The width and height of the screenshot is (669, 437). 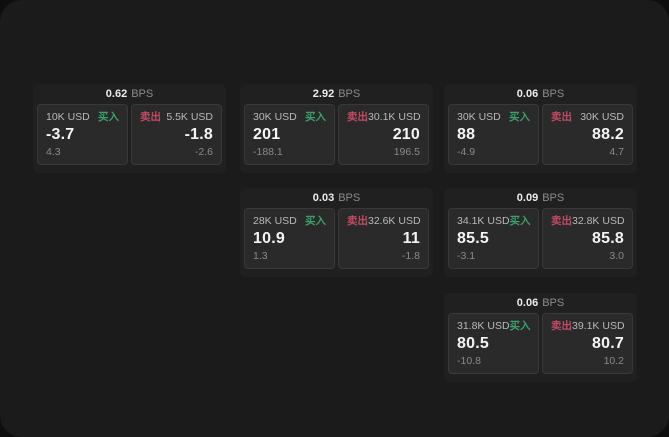 What do you see at coordinates (410, 256) in the screenshot?
I see `sell-change: -1.8` at bounding box center [410, 256].